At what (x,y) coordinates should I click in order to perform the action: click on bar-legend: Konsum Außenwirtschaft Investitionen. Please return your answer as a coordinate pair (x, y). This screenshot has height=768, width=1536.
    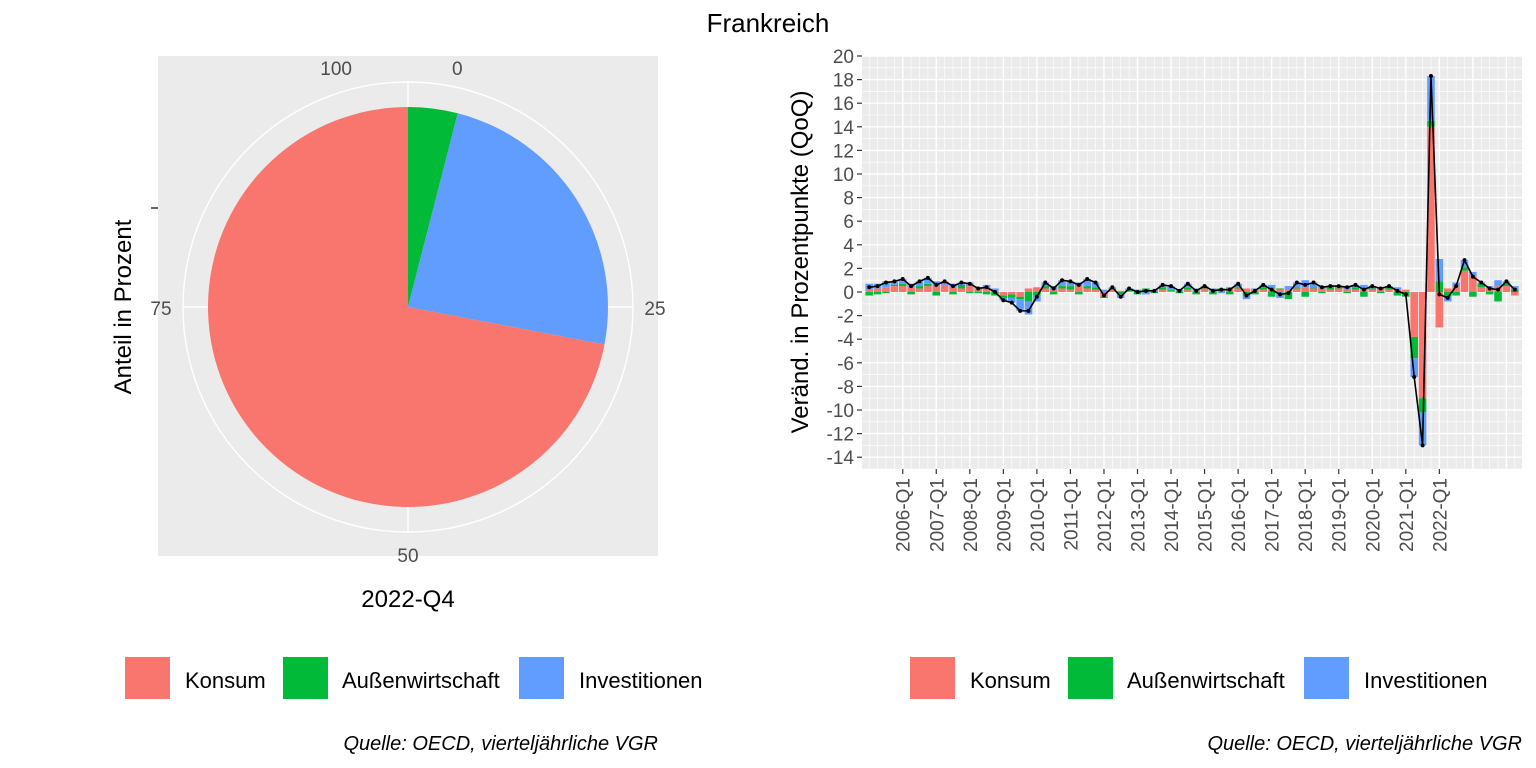
    Looking at the image, I should click on (1199, 678).